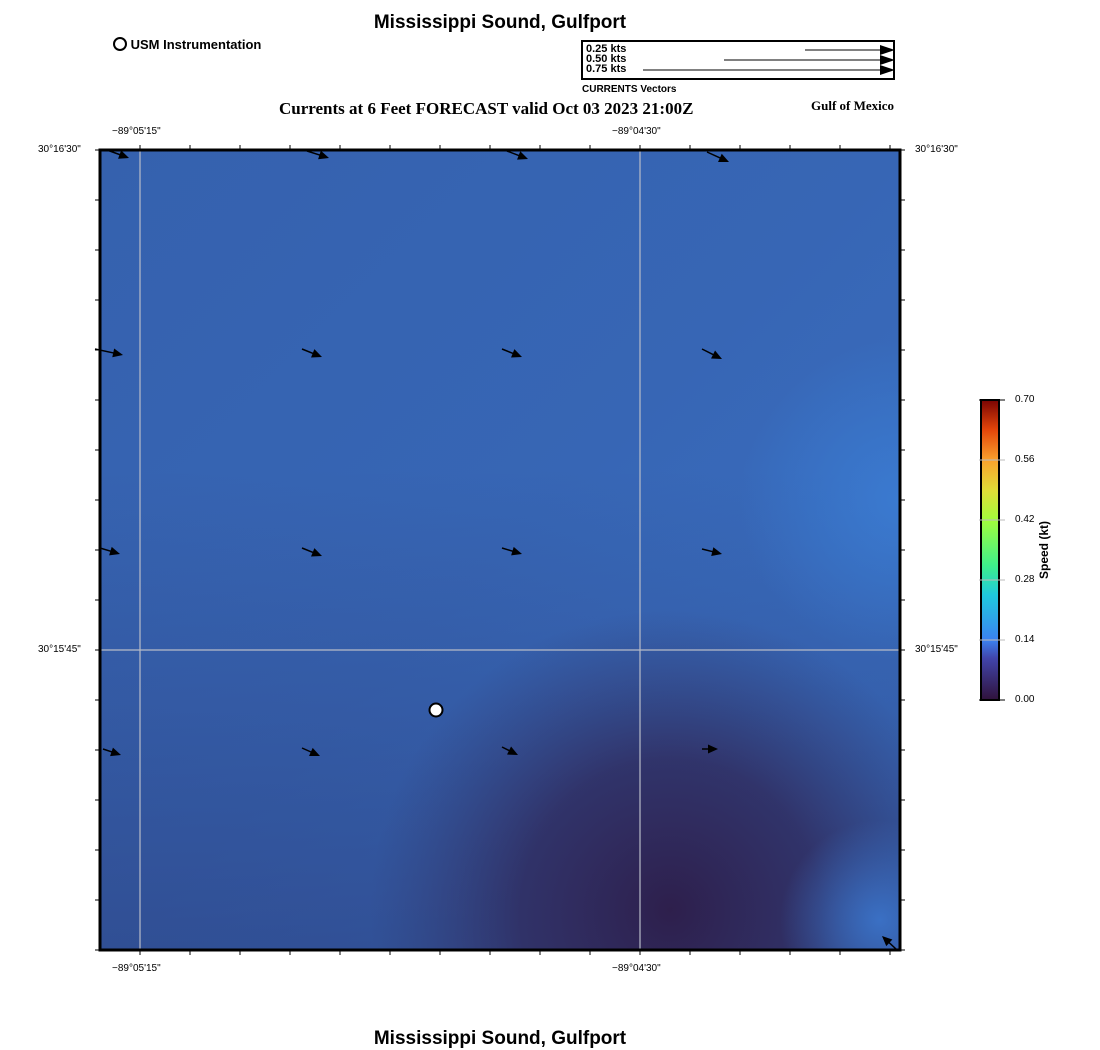 The width and height of the screenshot is (1100, 1050). I want to click on legend-075: 0.75 kts, so click(606, 69).